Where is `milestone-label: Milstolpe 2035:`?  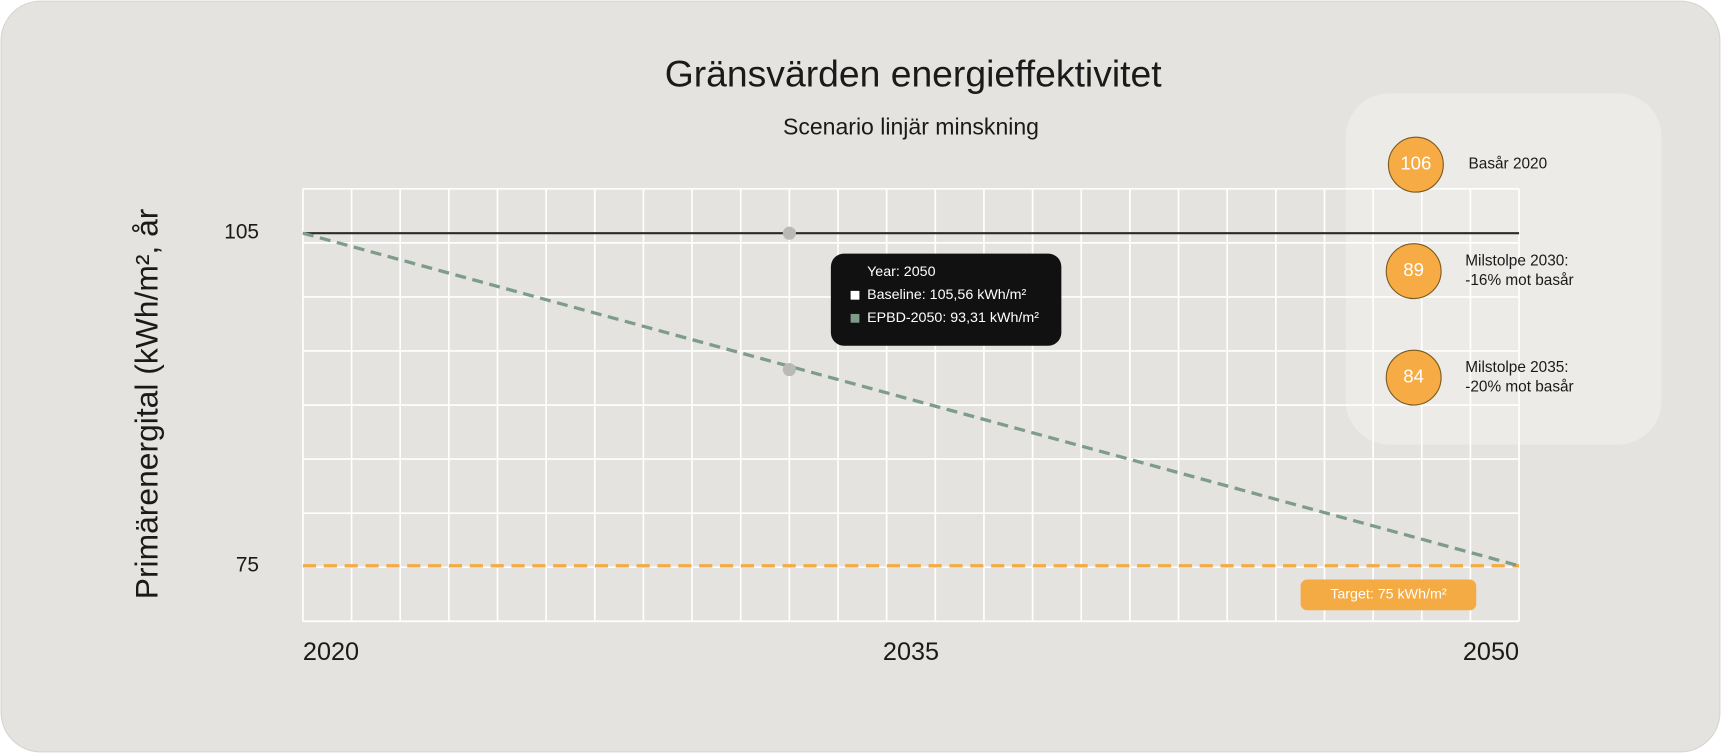
milestone-label: Milstolpe 2035: is located at coordinates (1516, 367).